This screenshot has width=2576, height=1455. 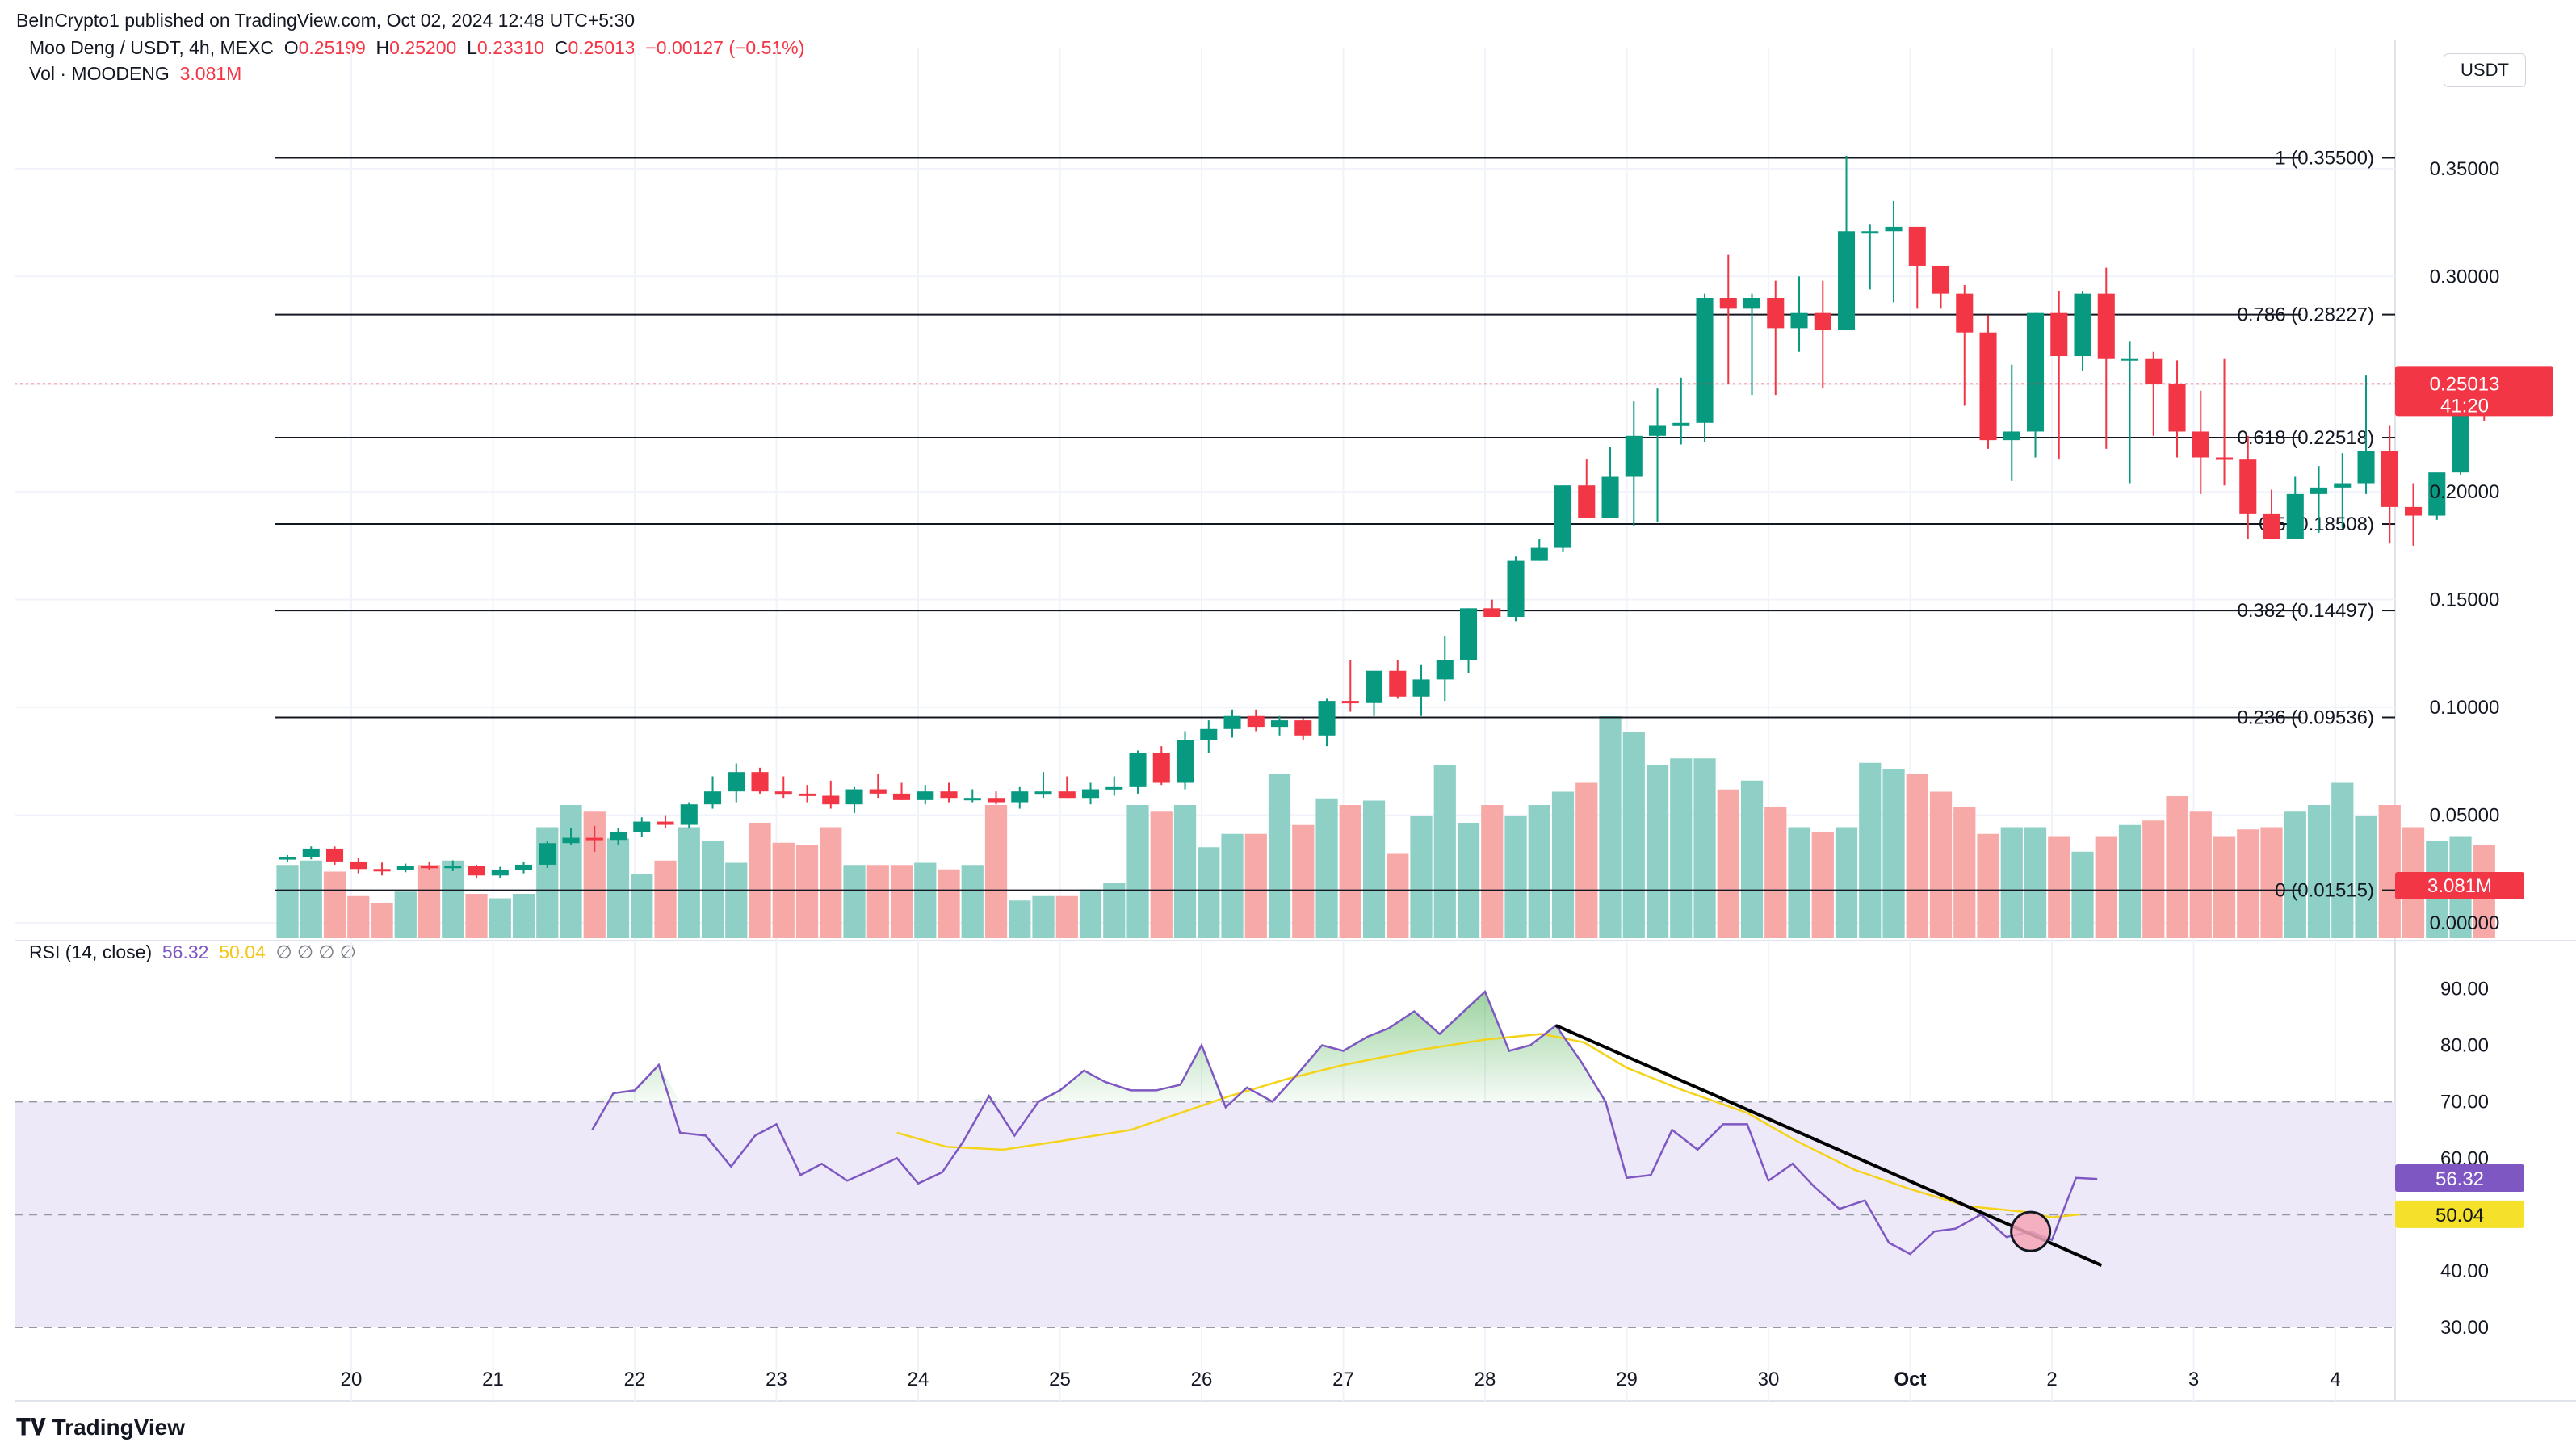 What do you see at coordinates (2464, 1271) in the screenshot?
I see `rsi-tick-label: 40.00` at bounding box center [2464, 1271].